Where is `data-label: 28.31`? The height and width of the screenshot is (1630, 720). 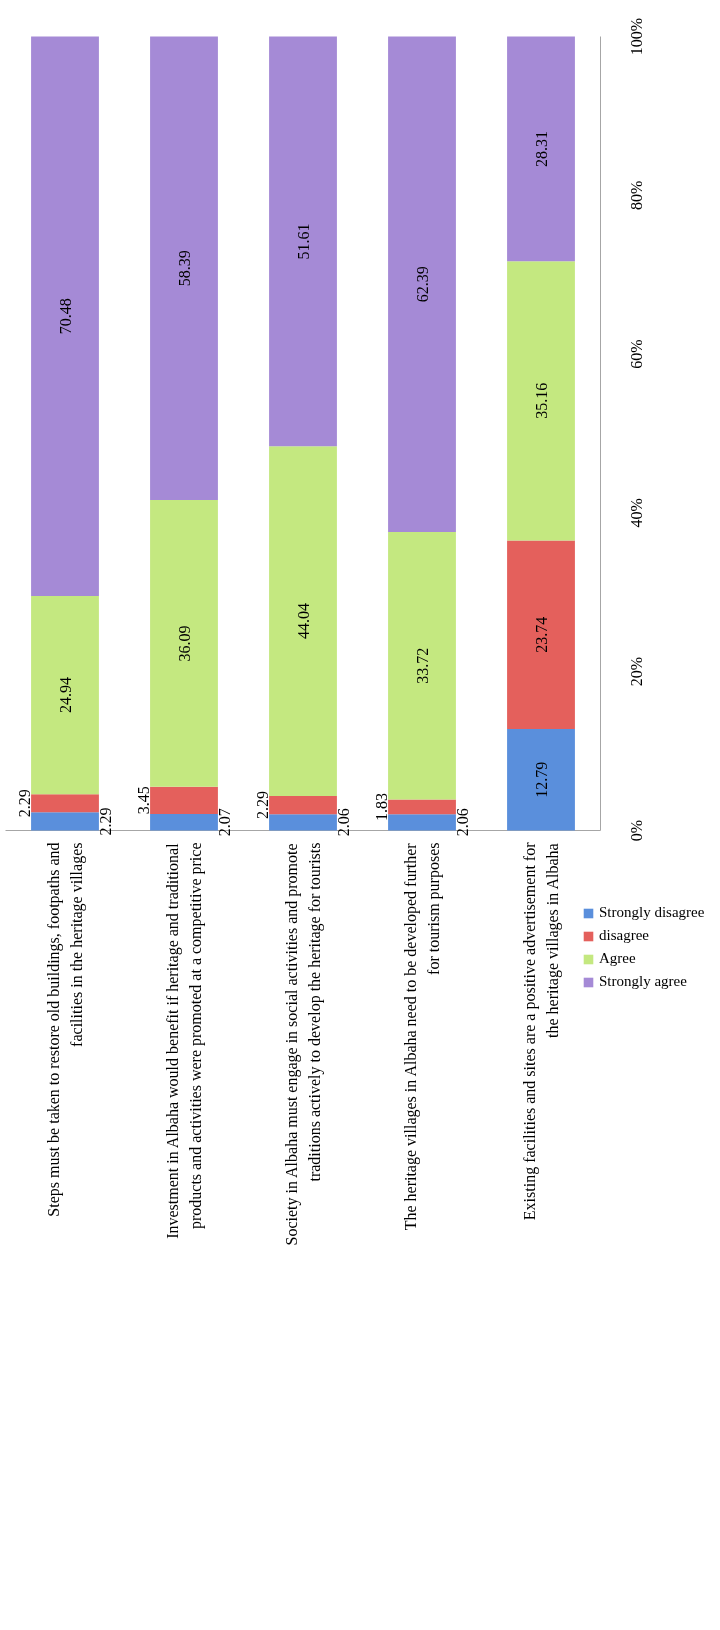
data-label: 28.31 is located at coordinates (541, 148).